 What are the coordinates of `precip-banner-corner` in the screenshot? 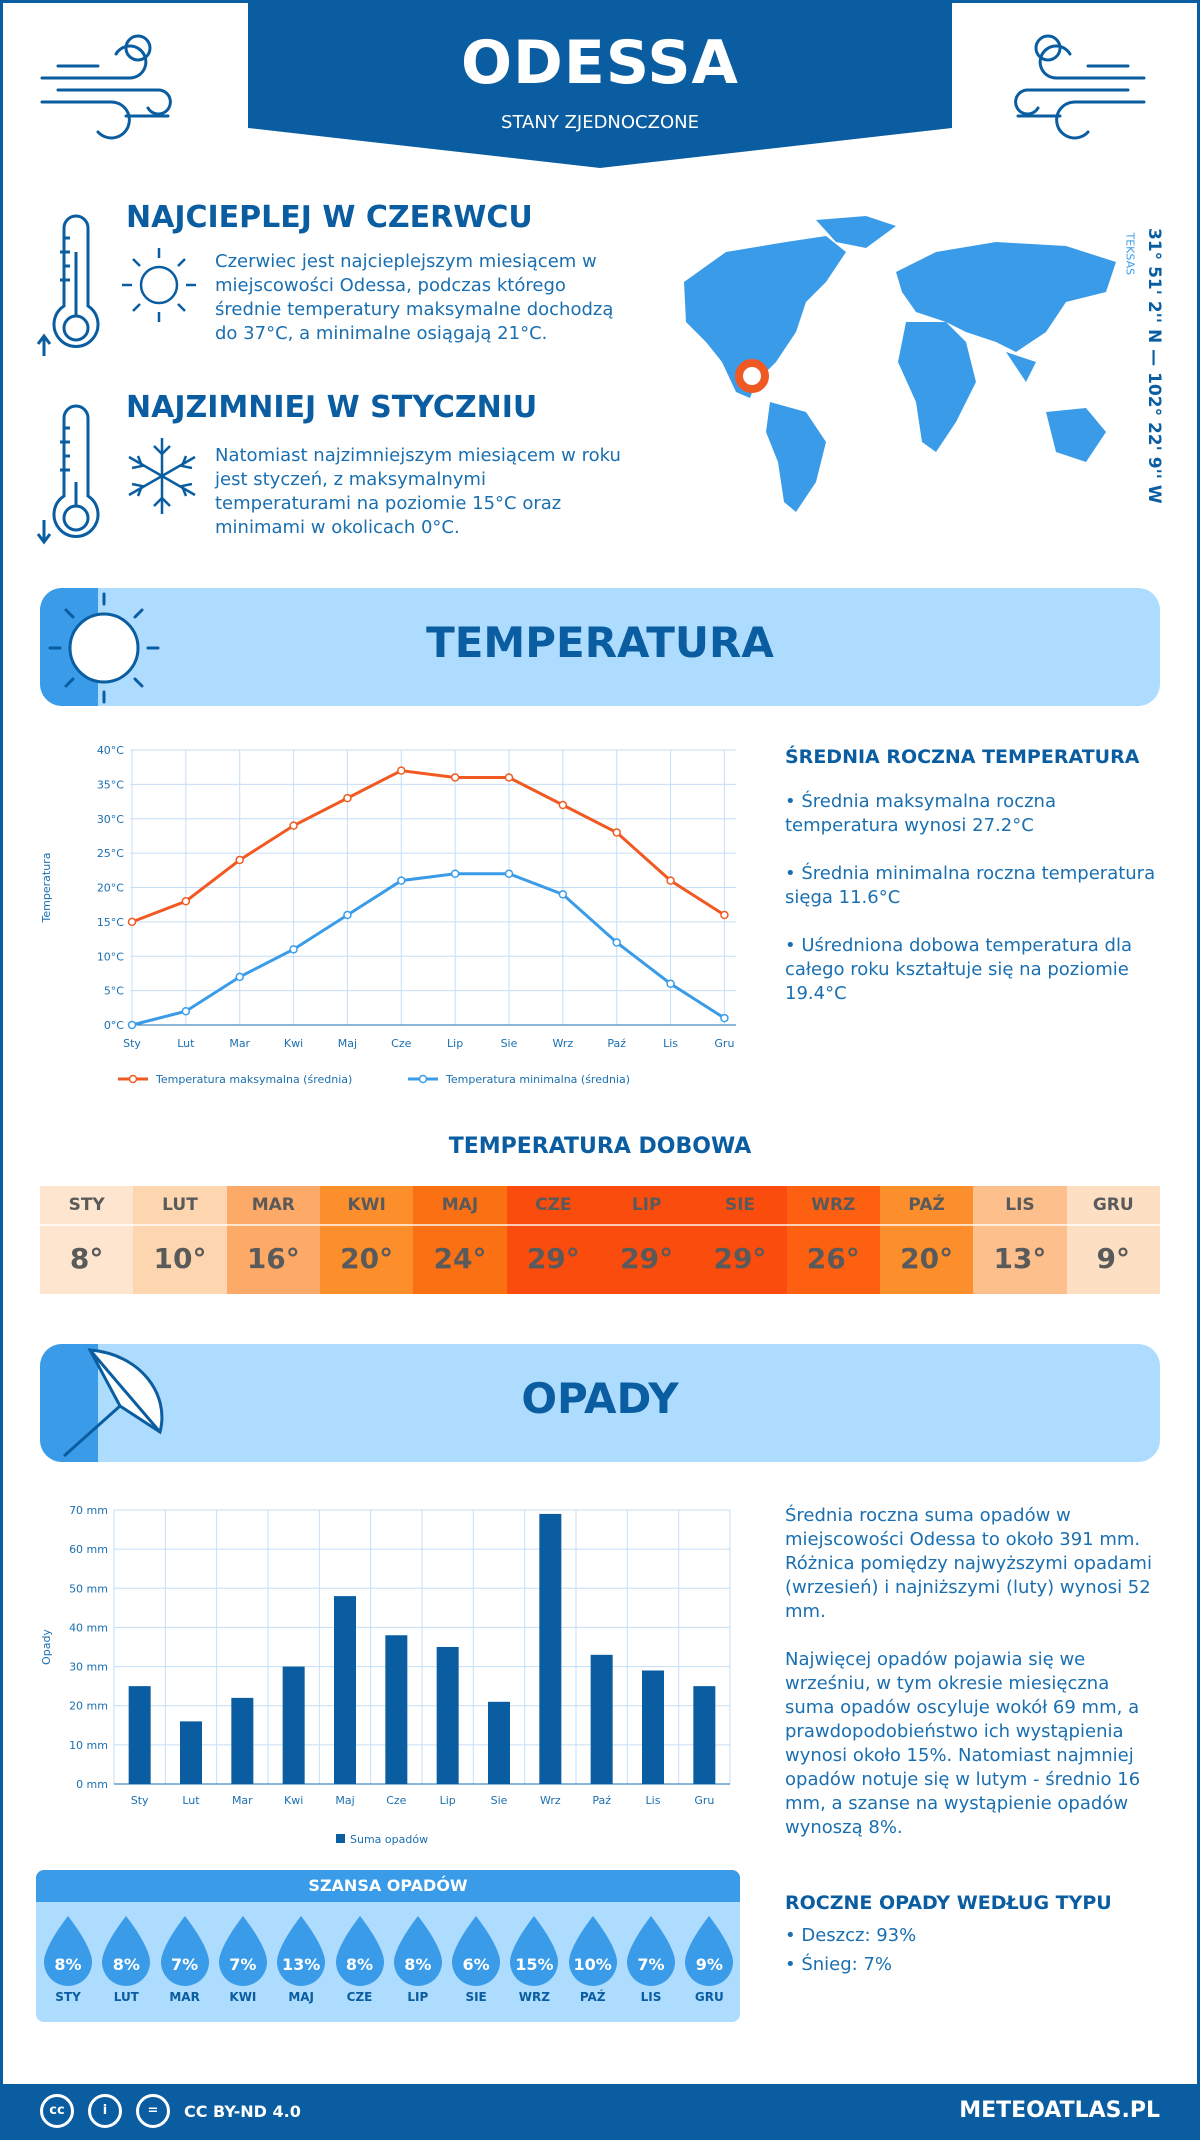 It's located at (69, 1403).